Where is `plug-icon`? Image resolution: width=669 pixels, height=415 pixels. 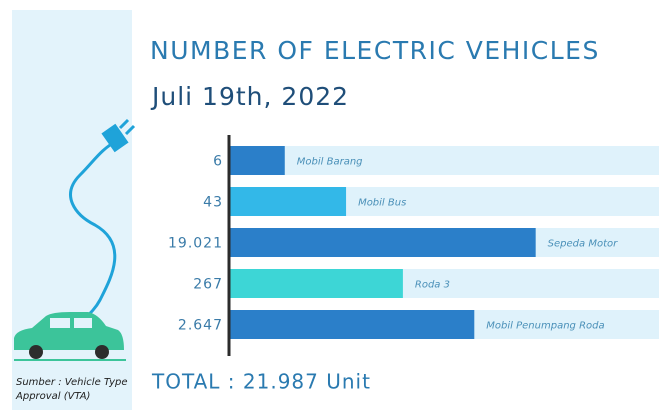 plug-icon is located at coordinates (102, 227).